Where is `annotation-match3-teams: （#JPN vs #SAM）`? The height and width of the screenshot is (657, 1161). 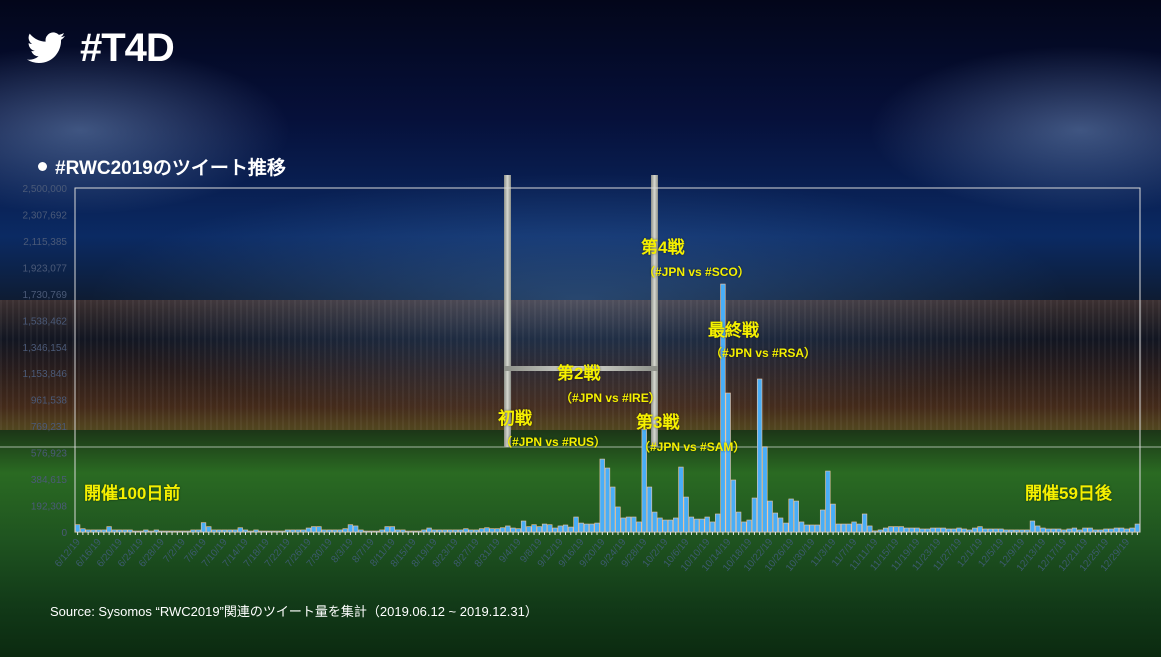 annotation-match3-teams: （#JPN vs #SAM） is located at coordinates (692, 447).